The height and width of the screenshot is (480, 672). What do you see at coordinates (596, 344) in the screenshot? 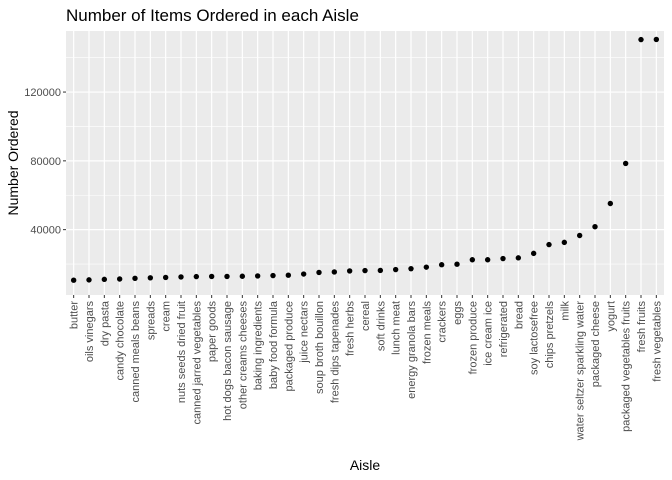
I see `x-tick-label: packaged cheese` at bounding box center [596, 344].